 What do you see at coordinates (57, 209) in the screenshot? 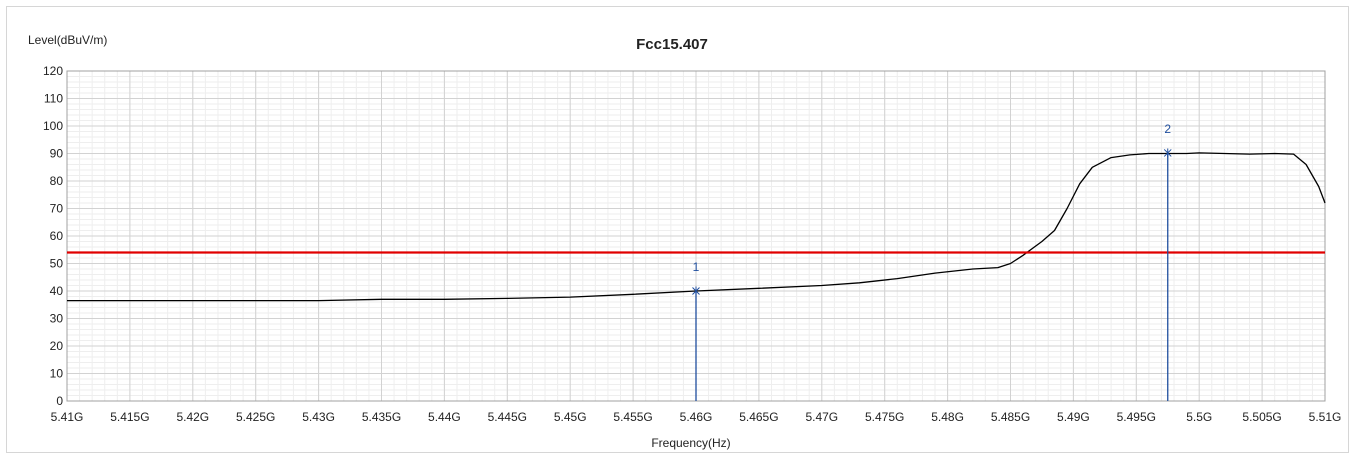
I see `y-tick-label: 70` at bounding box center [57, 209].